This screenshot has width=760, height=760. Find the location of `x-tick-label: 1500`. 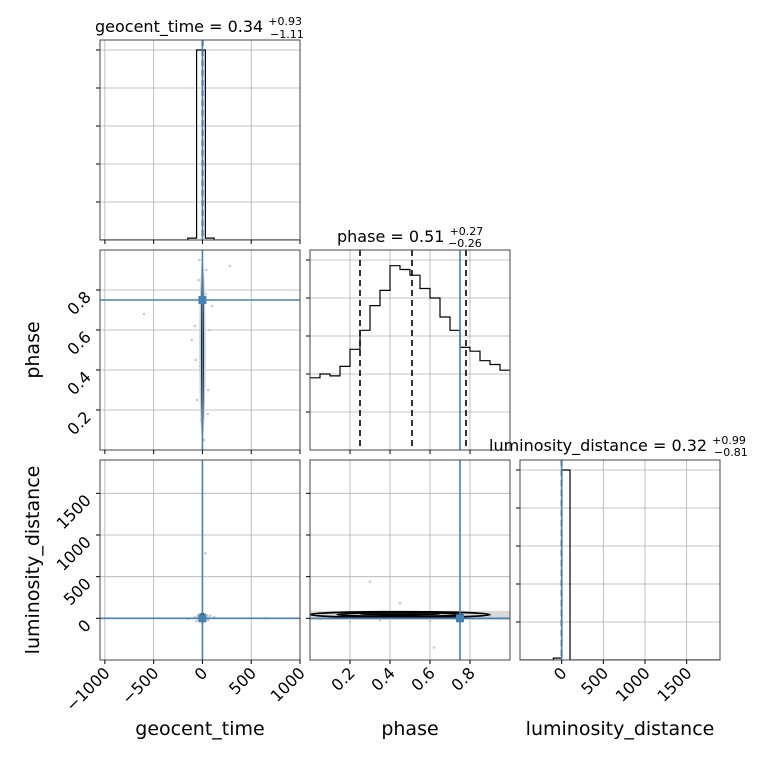

x-tick-label: 1500 is located at coordinates (674, 684).